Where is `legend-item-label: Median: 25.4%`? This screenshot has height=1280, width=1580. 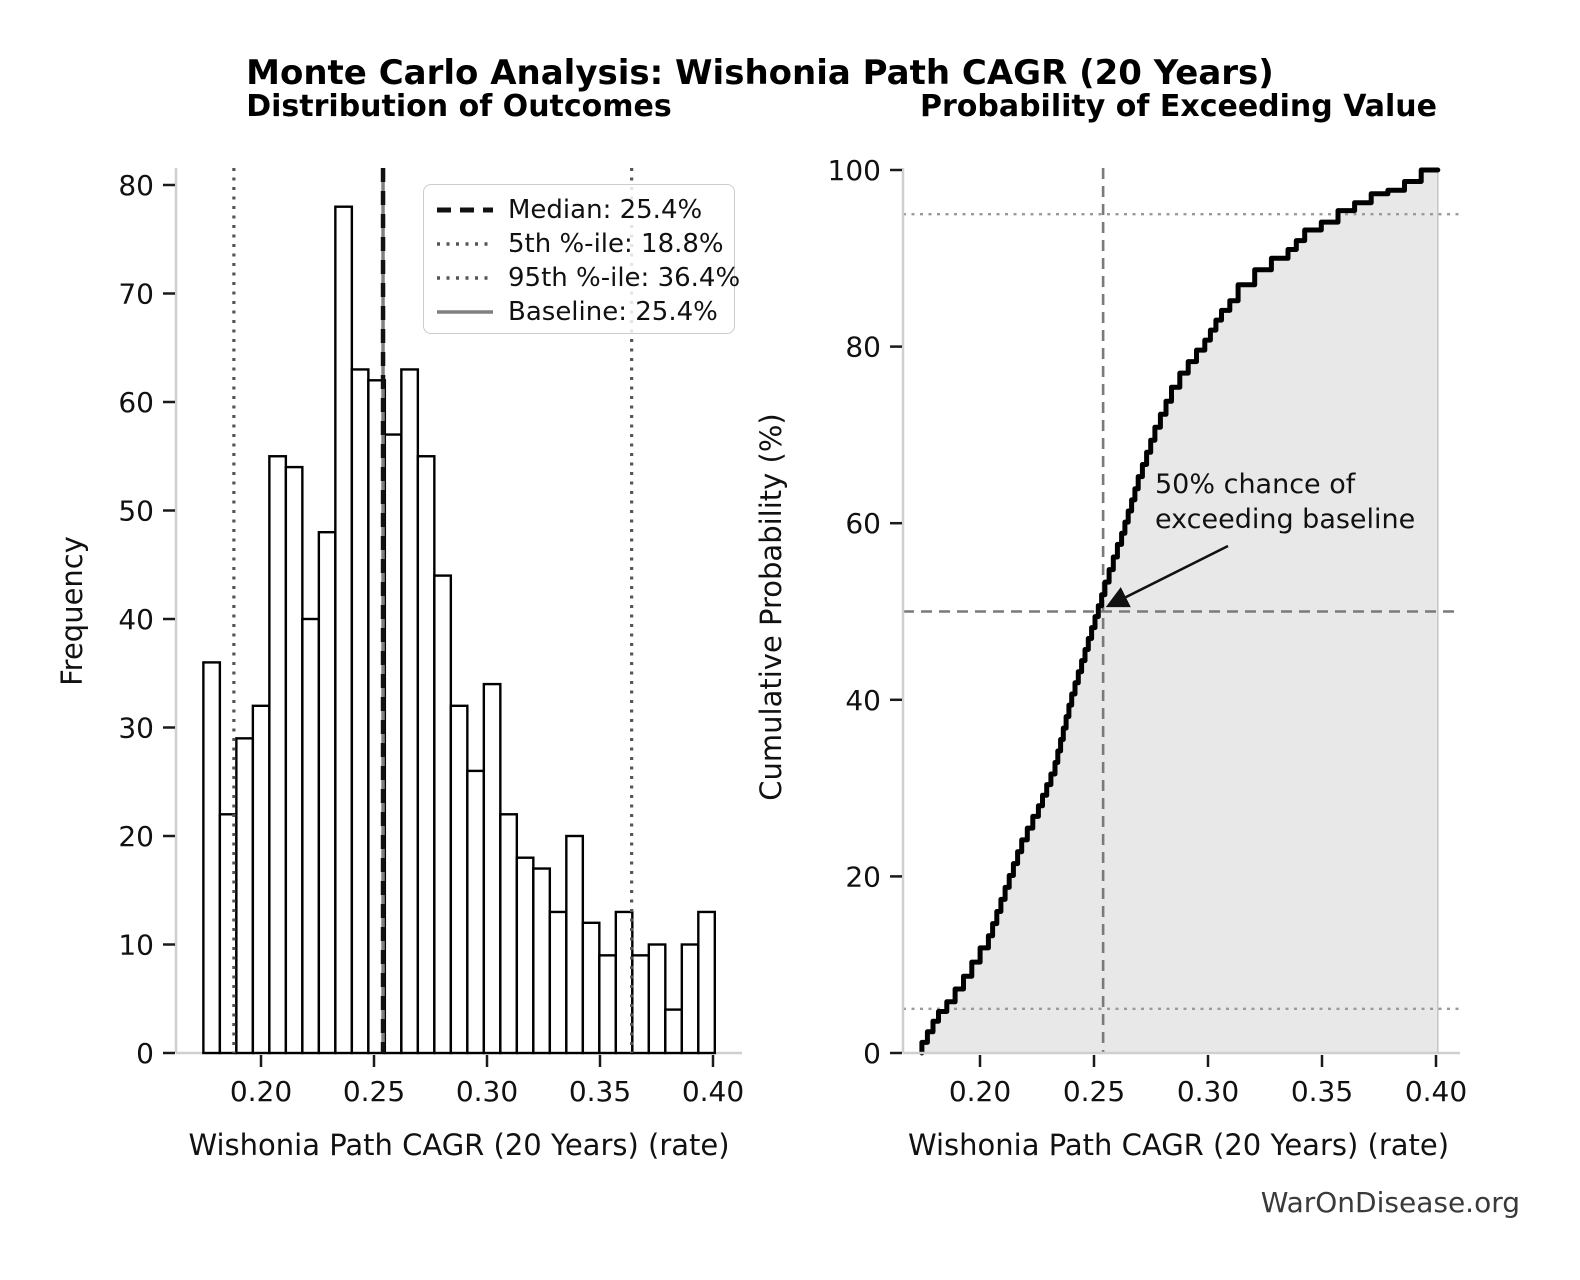
legend-item-label: Median: 25.4% is located at coordinates (605, 210).